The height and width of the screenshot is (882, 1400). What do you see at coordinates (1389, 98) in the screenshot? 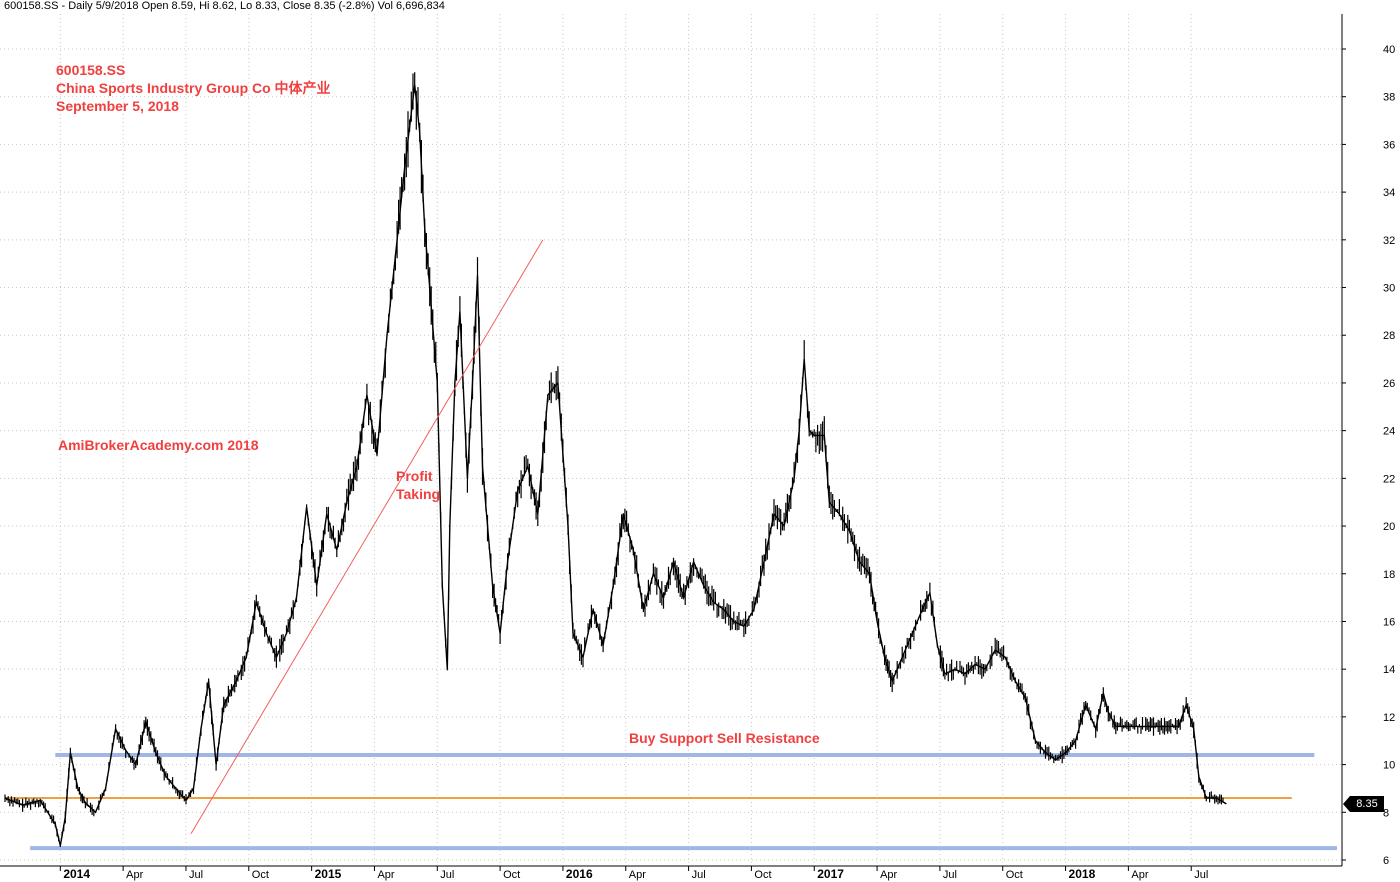
I see `y-tick-label: 38` at bounding box center [1389, 98].